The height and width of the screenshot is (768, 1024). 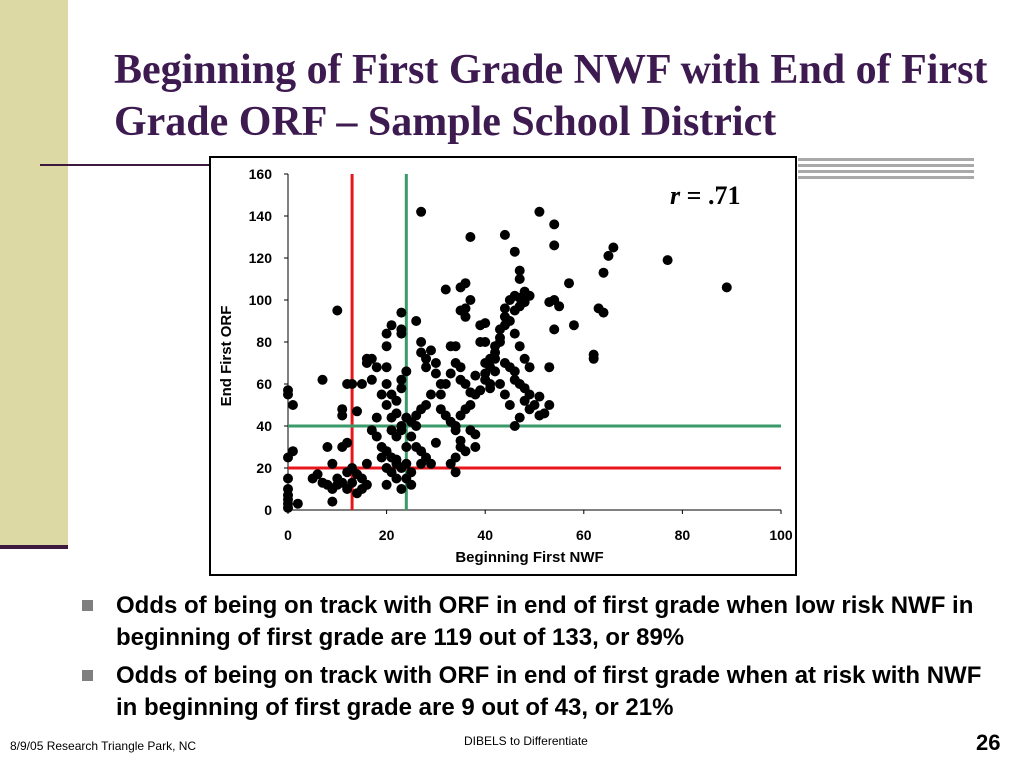 I want to click on footer-title: DIBELS to Differentiate, so click(x=526, y=741).